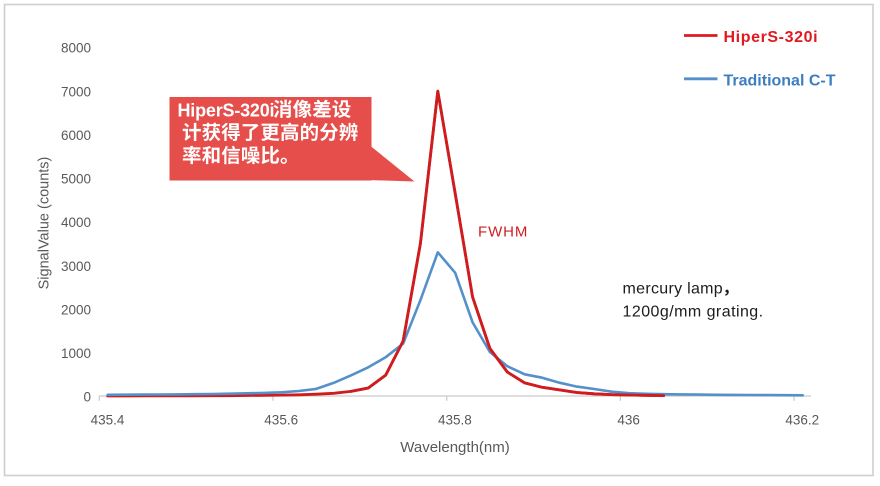 The image size is (880, 486). I want to click on svg-text: FWHM, so click(503, 232).